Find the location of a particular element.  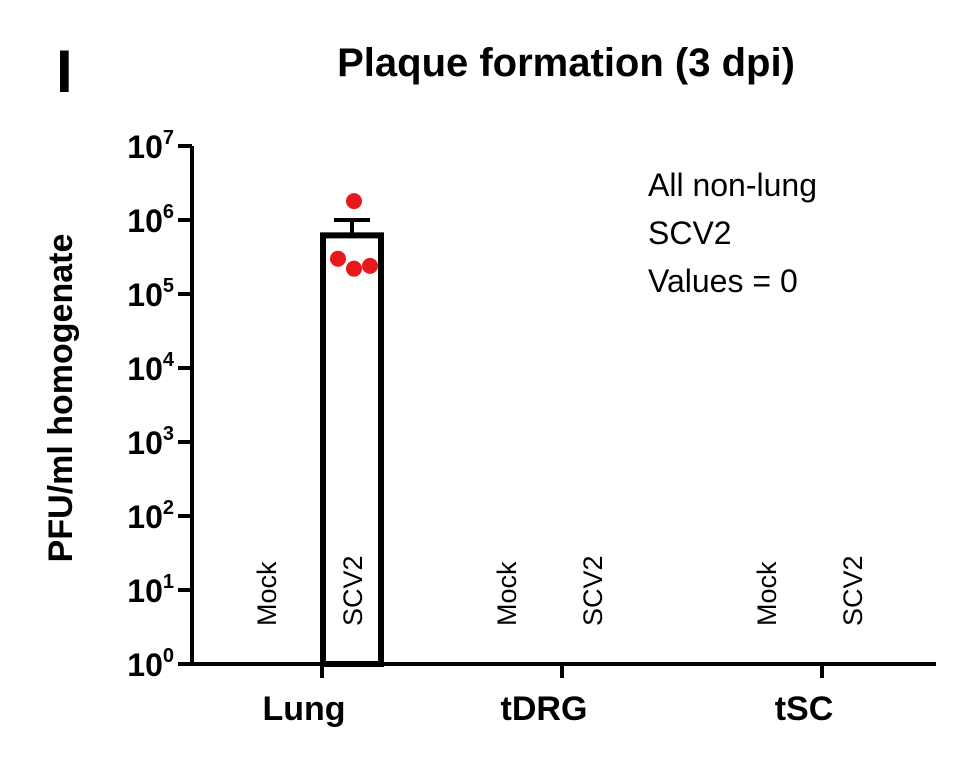

annotation-line: Values = 0 is located at coordinates (723, 281).